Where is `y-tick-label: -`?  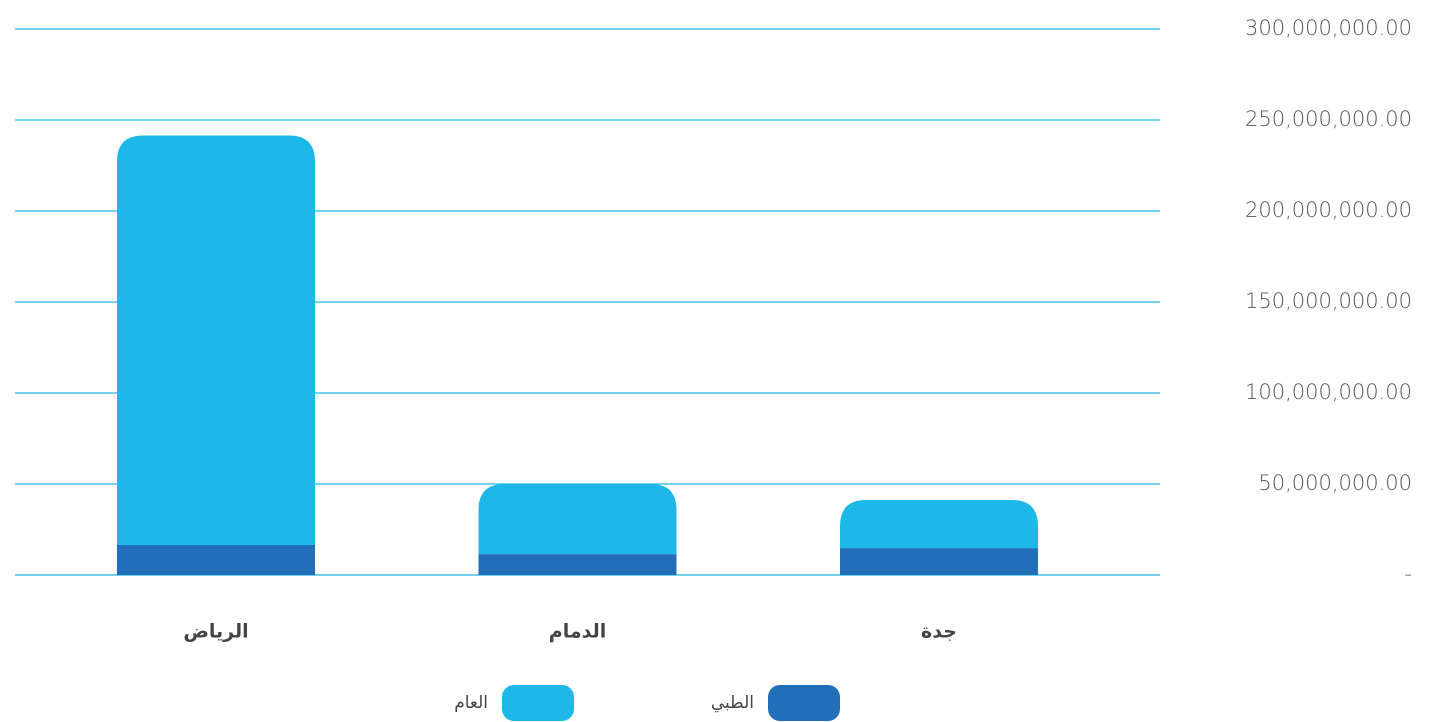 y-tick-label: - is located at coordinates (1408, 574).